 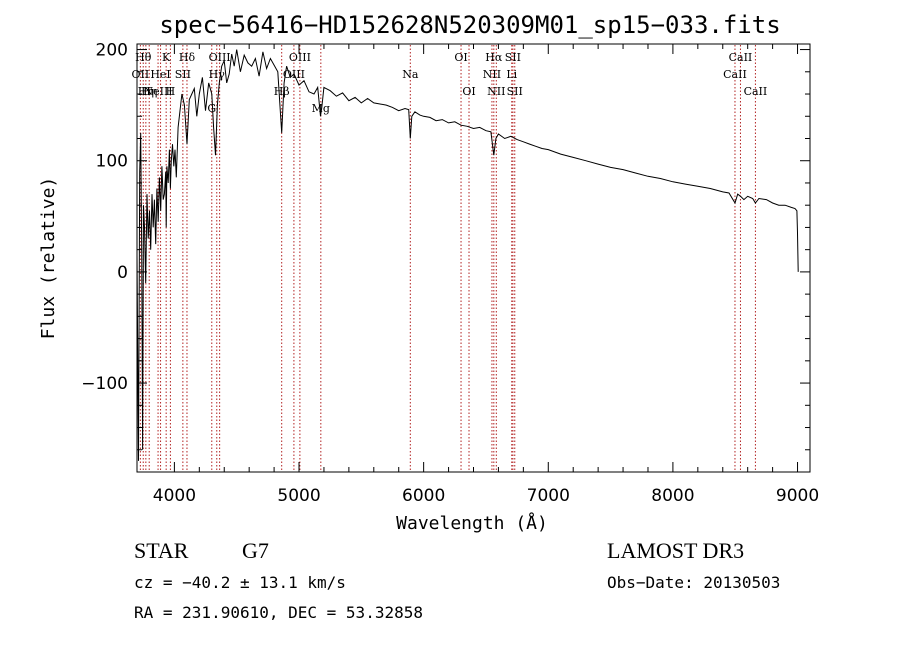 I want to click on y-tick-label: 0, so click(x=122, y=273).